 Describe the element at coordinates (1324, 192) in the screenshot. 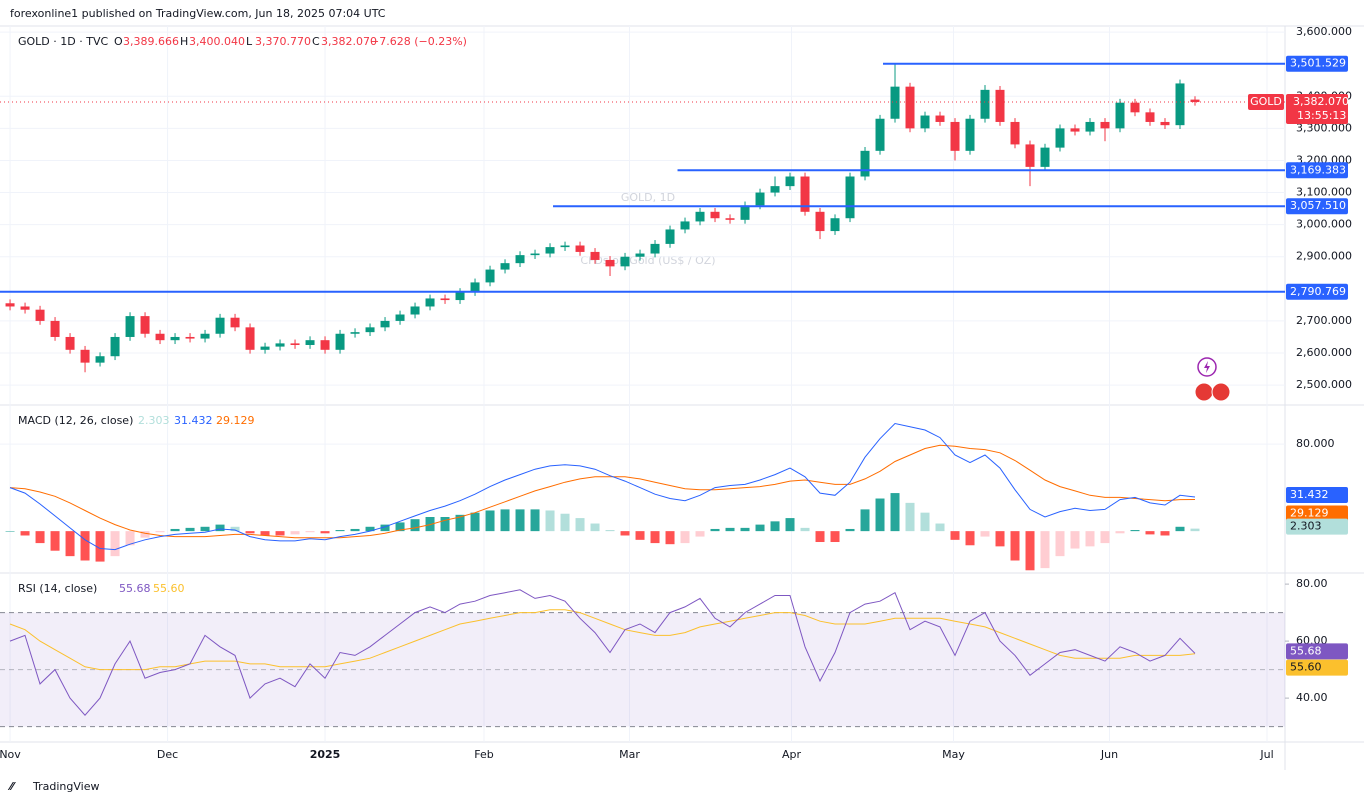

I see `y-tick-label: 3,100.000` at that location.